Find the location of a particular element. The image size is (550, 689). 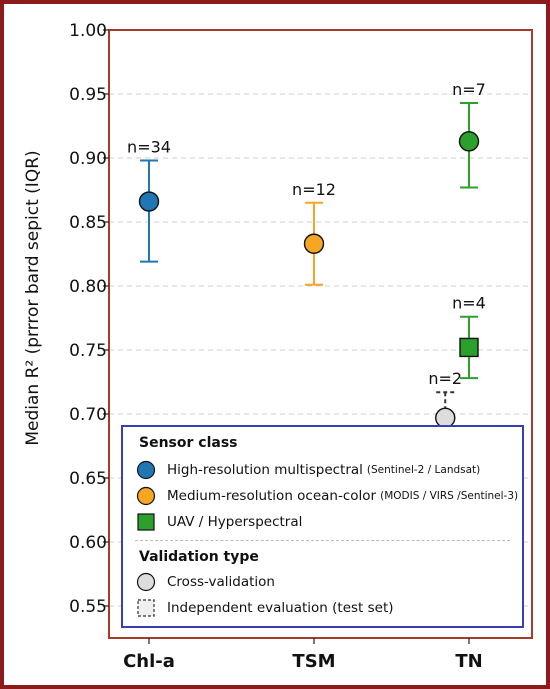

legend-item-cross-validation: Cross-validation is located at coordinates (205, 582).